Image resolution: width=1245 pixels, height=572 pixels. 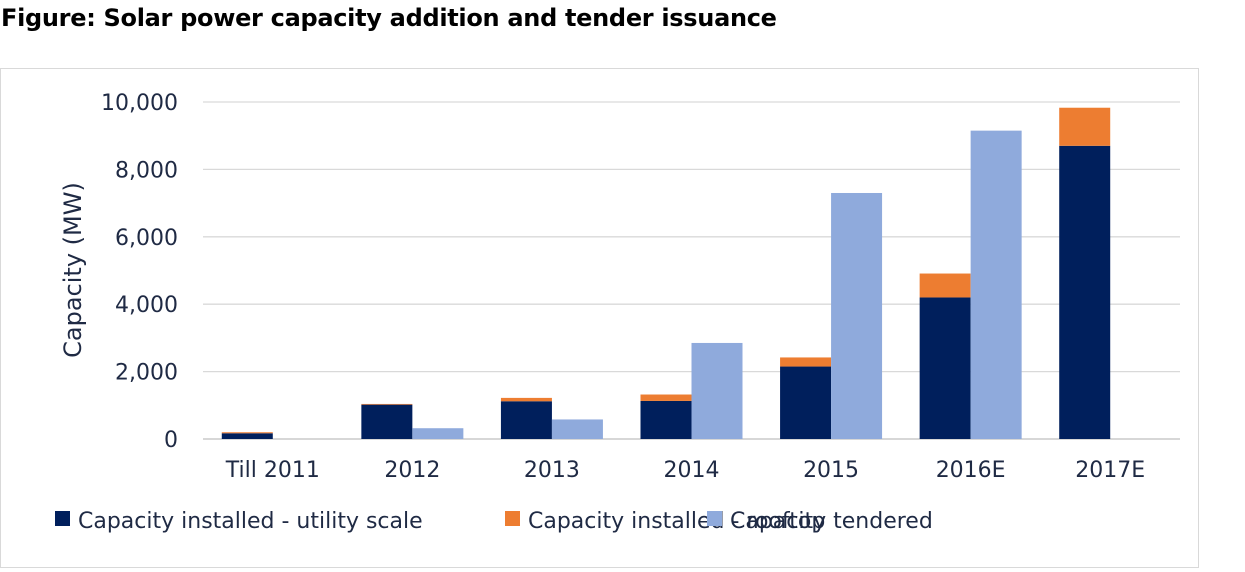 I want to click on y-axis-label: Capacity (MW), so click(x=73, y=270).